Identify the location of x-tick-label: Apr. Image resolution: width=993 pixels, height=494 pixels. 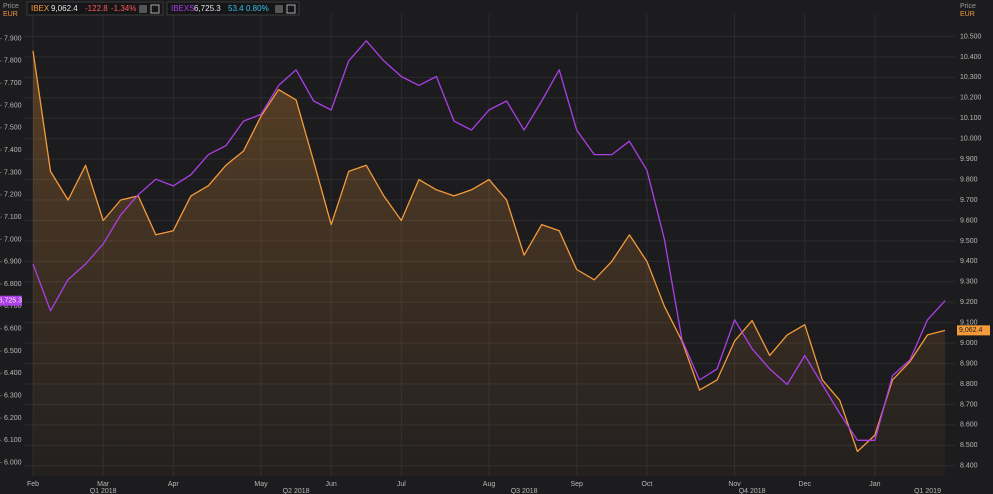
(174, 484).